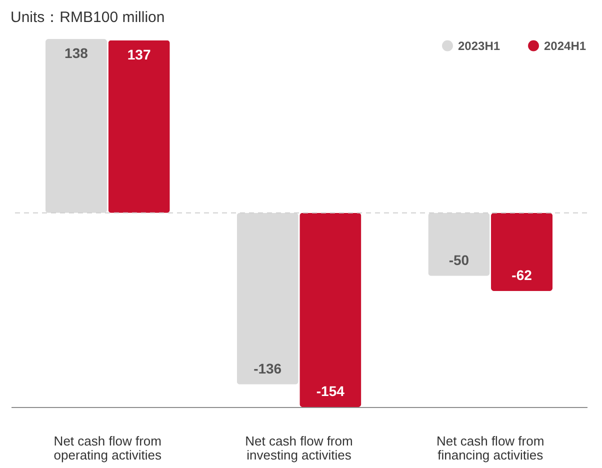  Describe the element at coordinates (268, 368) in the screenshot. I see `data-label: -136` at that location.